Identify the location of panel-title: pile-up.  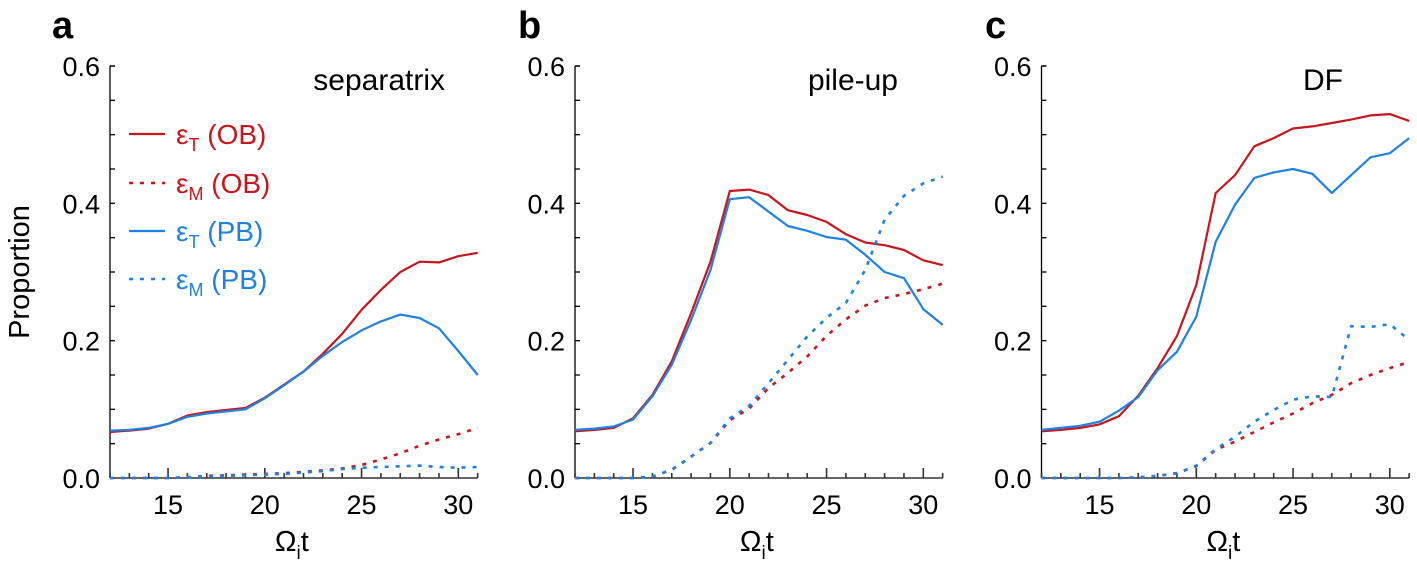
(853, 80).